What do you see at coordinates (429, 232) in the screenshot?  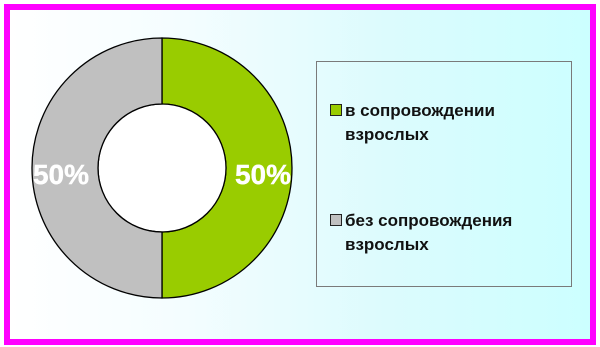 I see `legend-label: без сопровождения взрослых` at bounding box center [429, 232].